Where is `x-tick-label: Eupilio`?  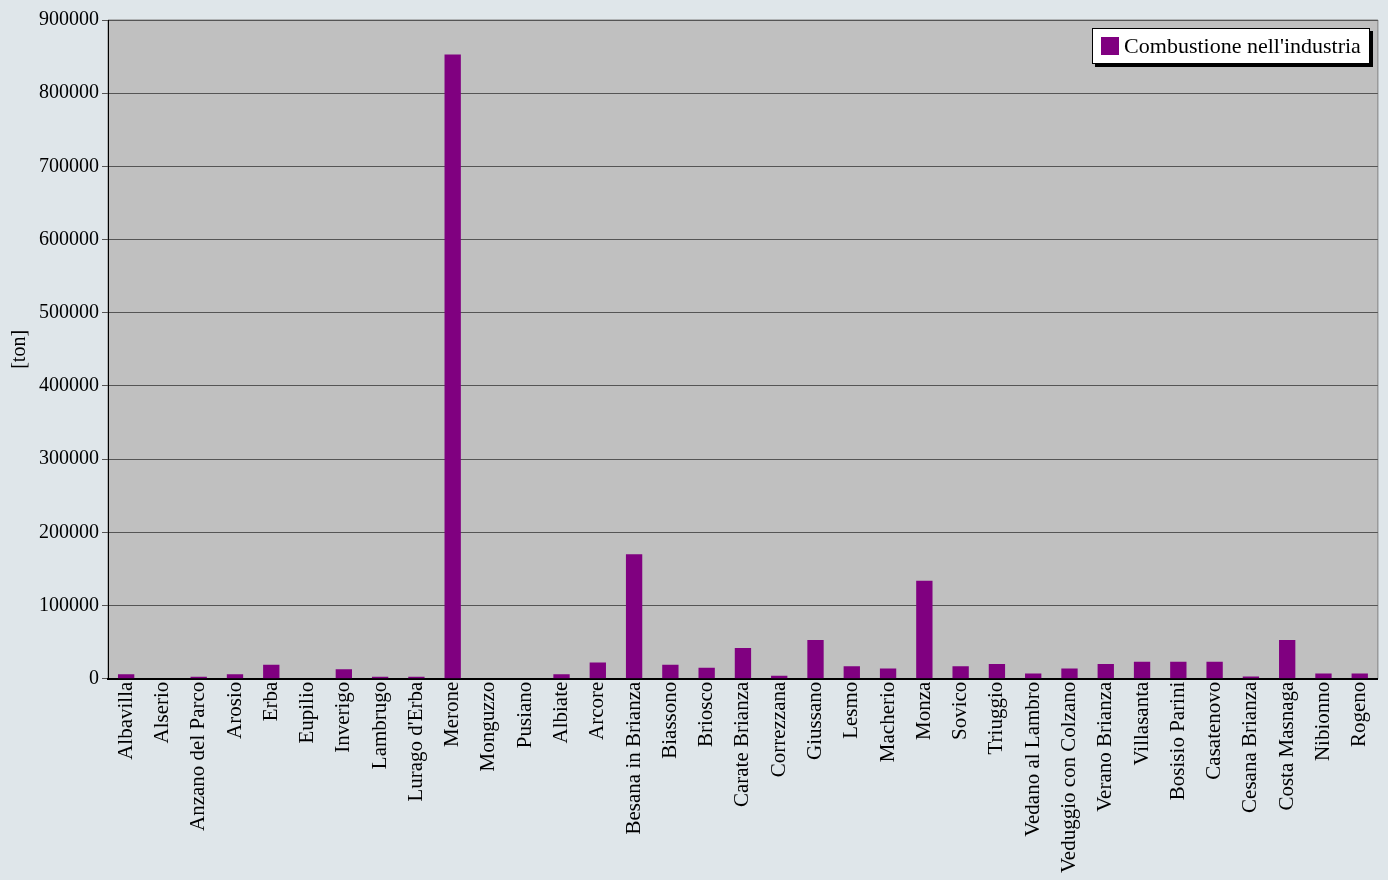
x-tick-label: Eupilio is located at coordinates (306, 712).